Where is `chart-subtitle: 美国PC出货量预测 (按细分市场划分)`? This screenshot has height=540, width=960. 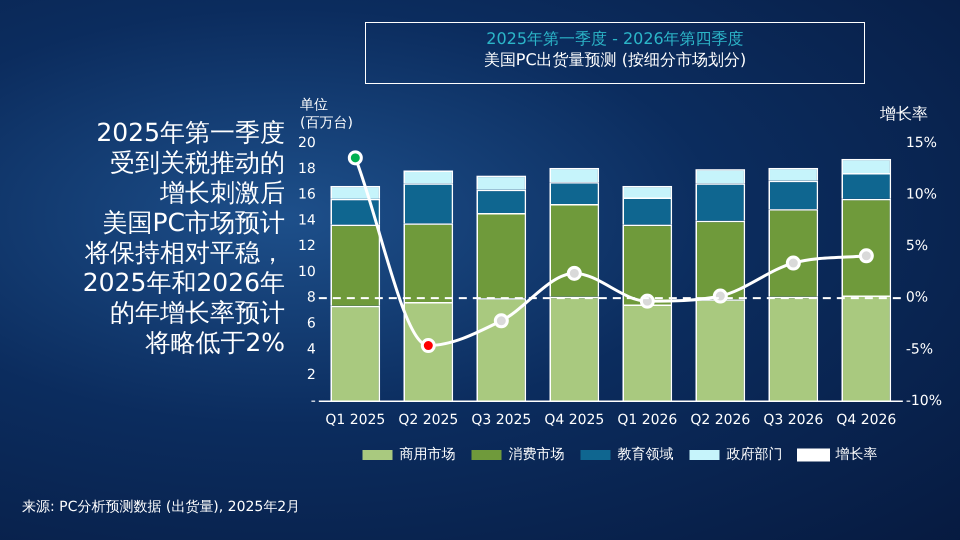
chart-subtitle: 美国PC出货量预测 (按细分市场划分) is located at coordinates (615, 60).